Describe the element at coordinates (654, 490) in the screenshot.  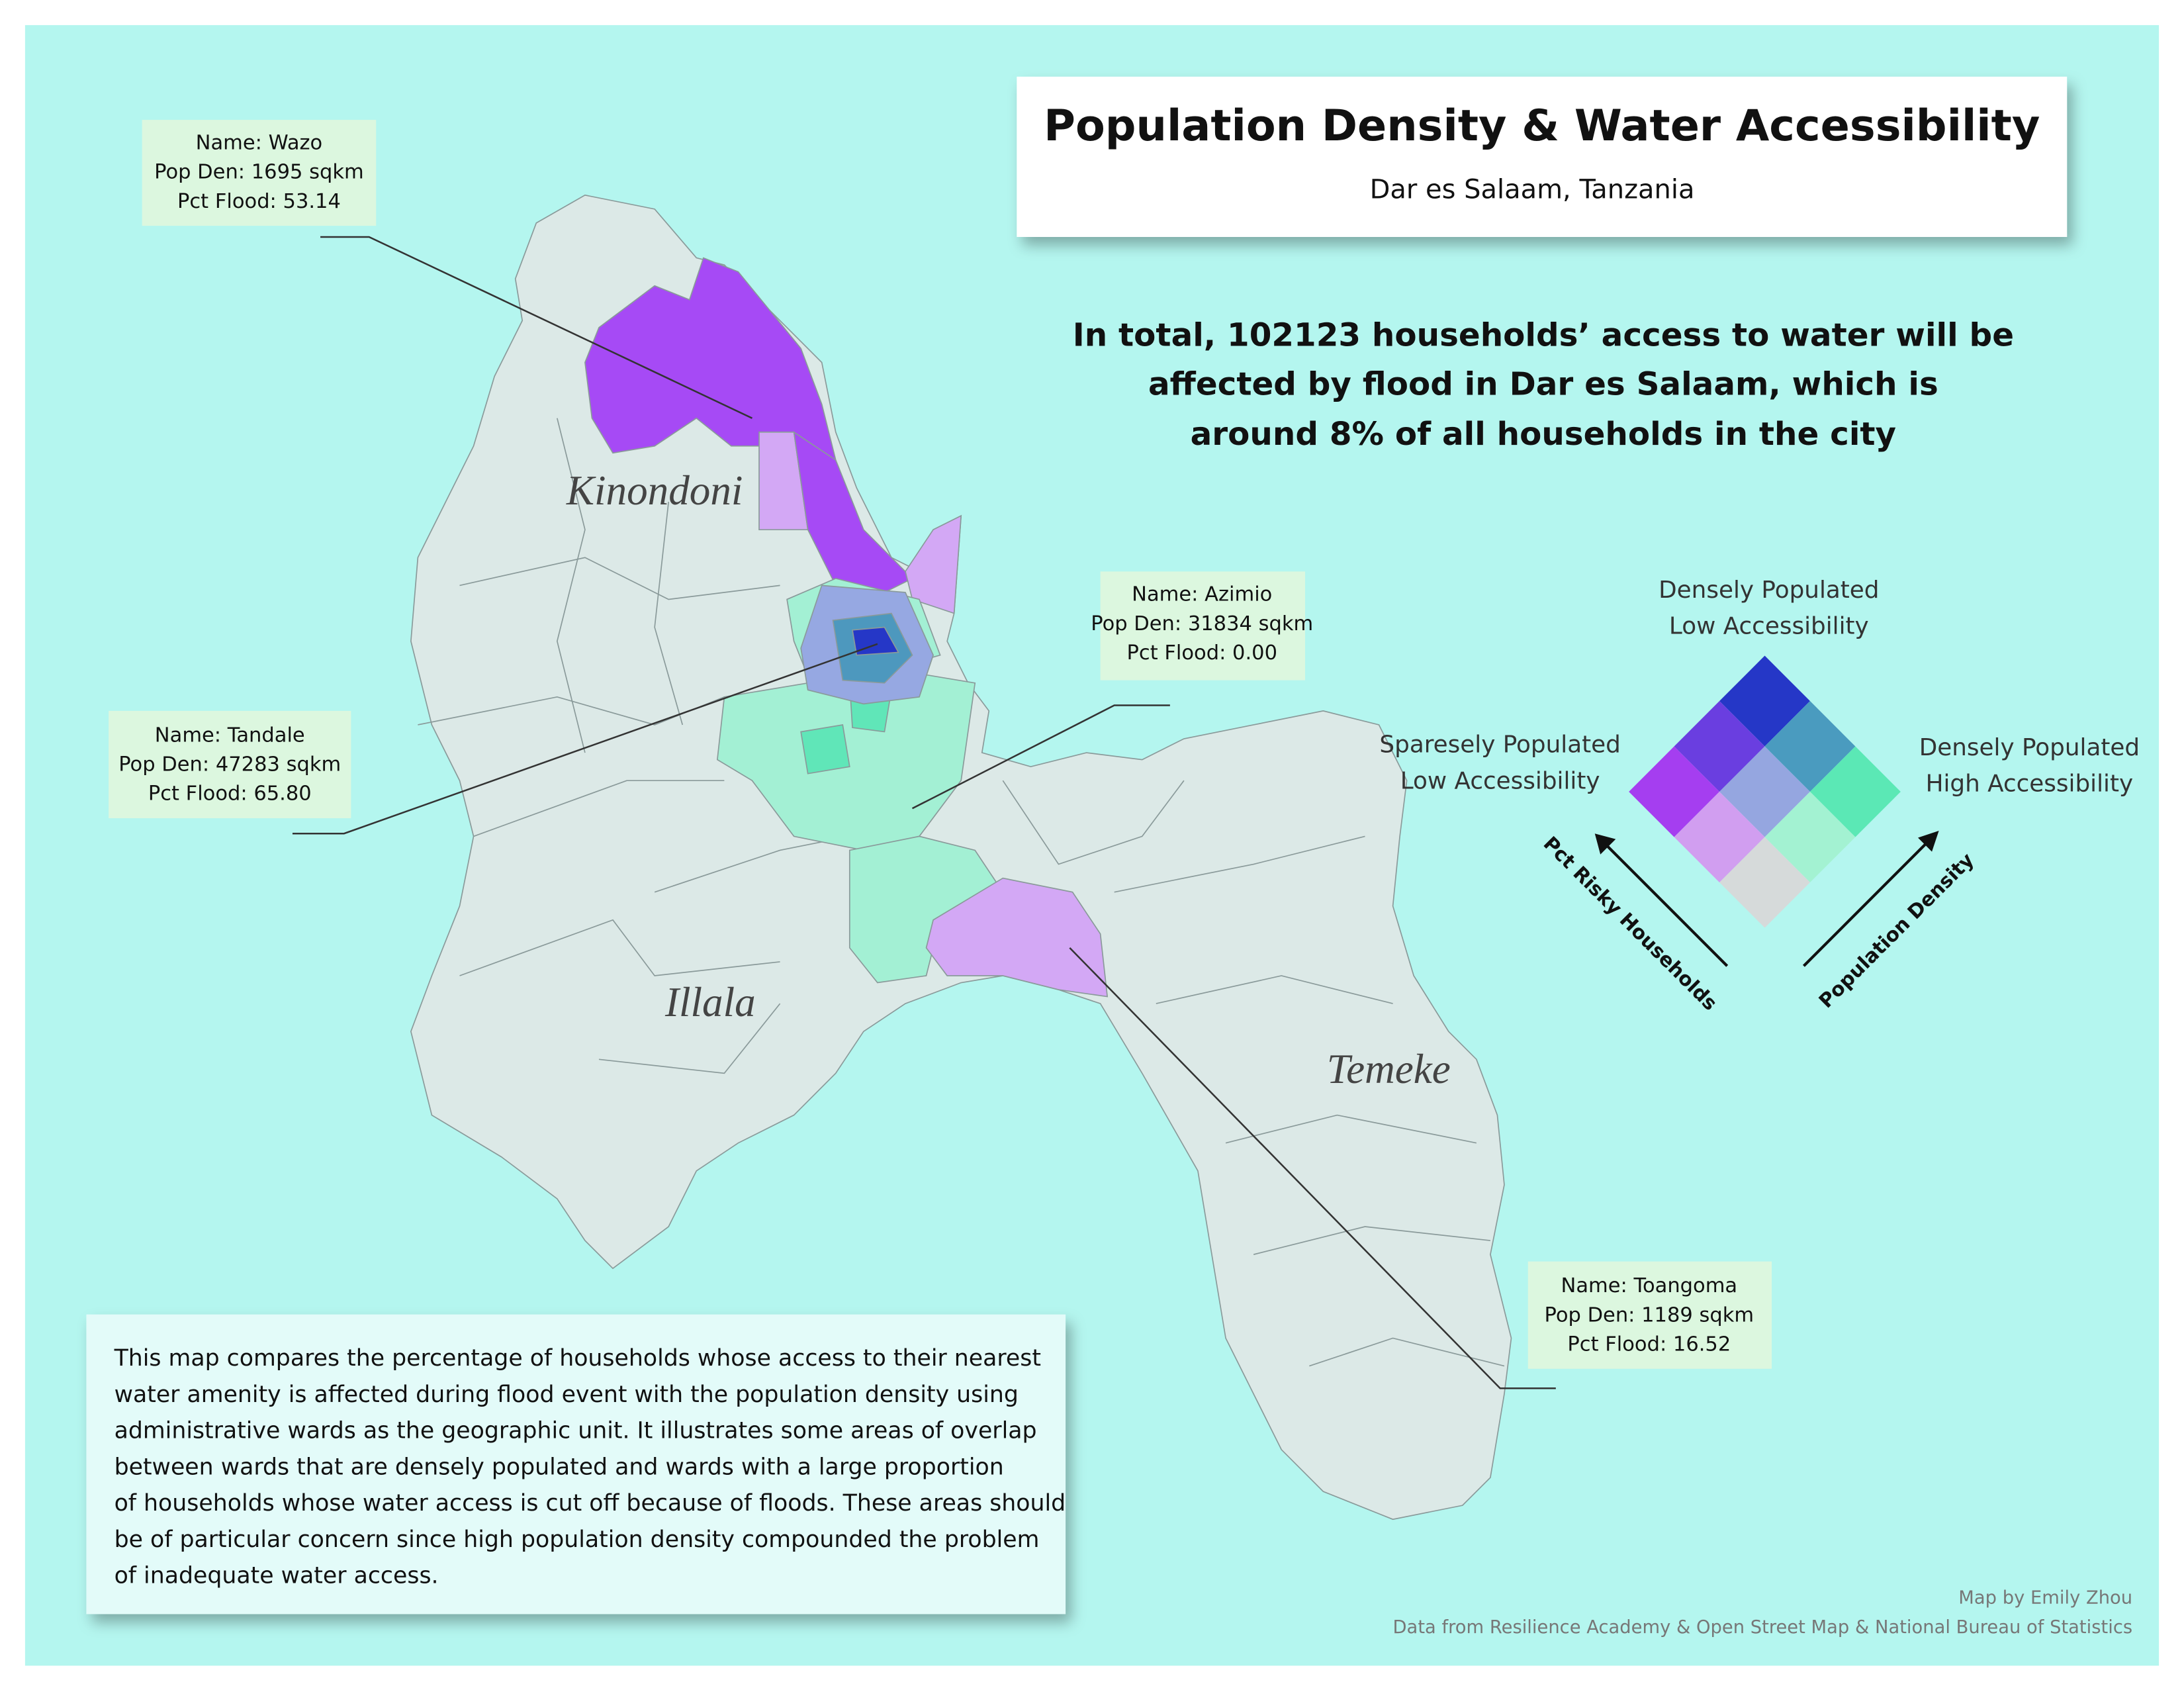
I see `district-label: Kinondoni` at that location.